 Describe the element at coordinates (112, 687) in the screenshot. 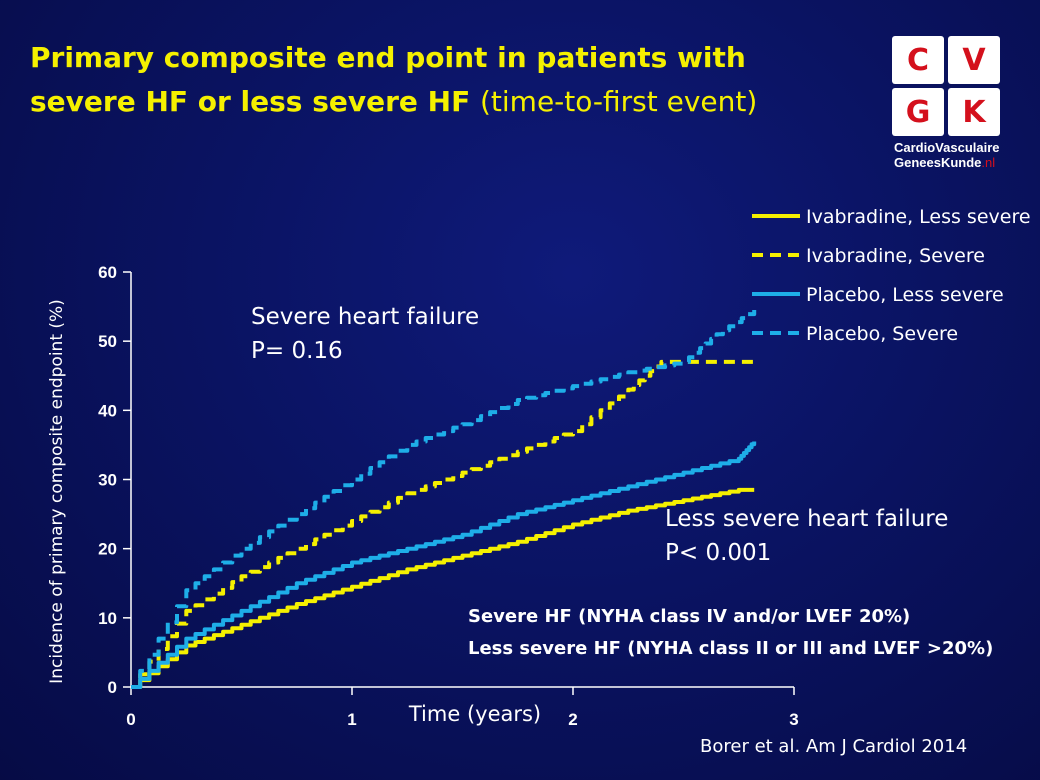

I see `y-tick-label: 0` at that location.